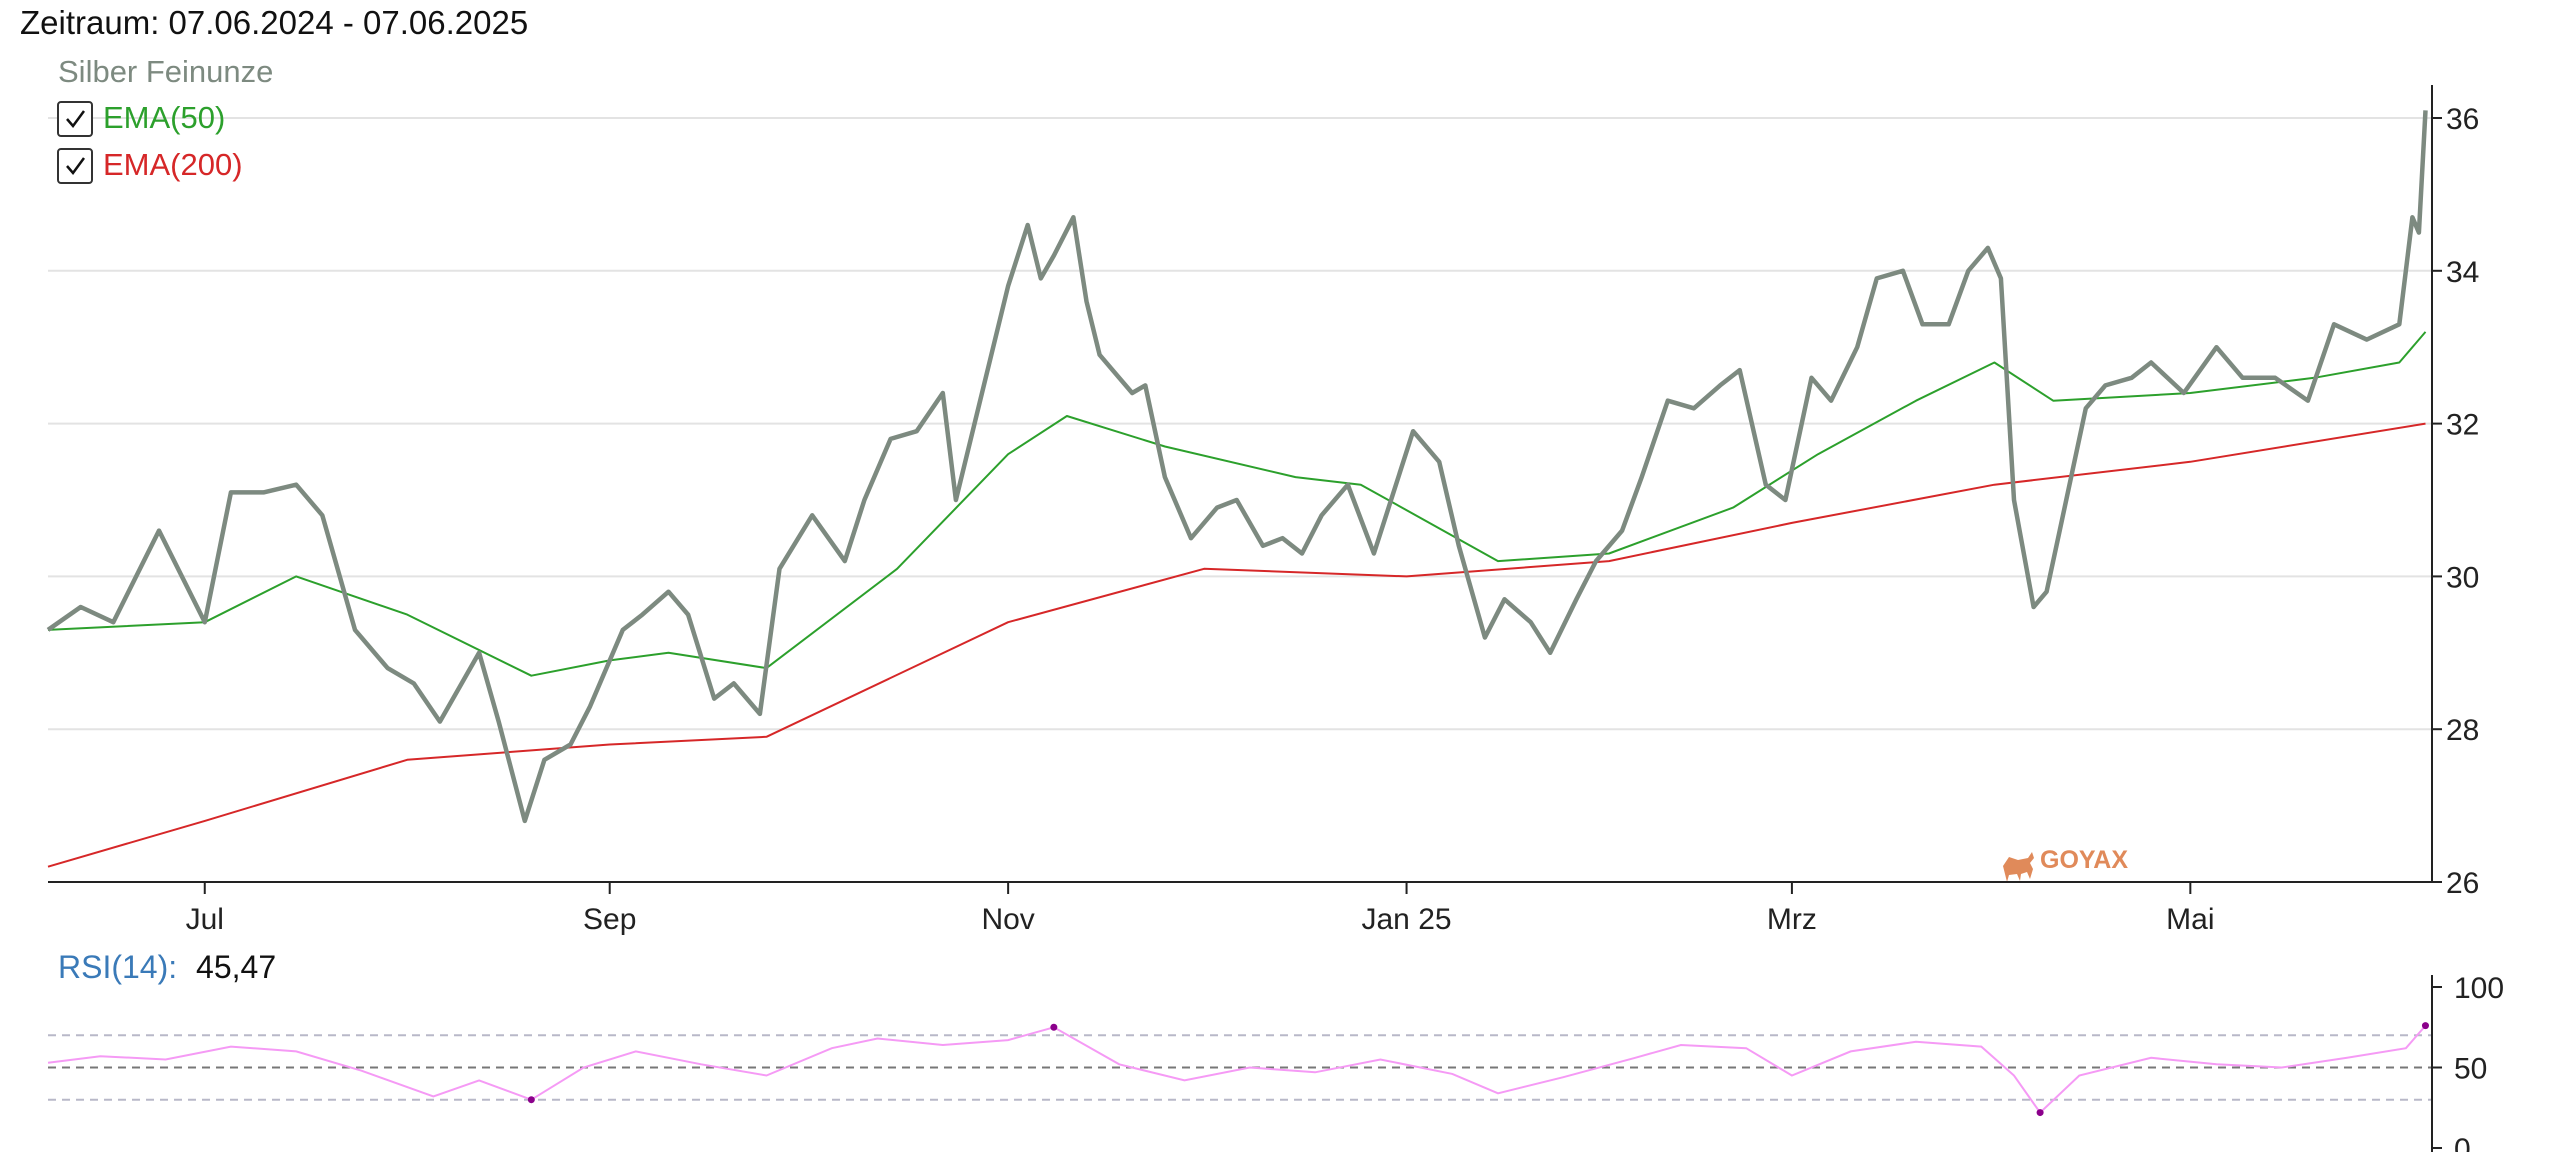  I want to click on ema50-legend-label: EMA(50), so click(164, 117).